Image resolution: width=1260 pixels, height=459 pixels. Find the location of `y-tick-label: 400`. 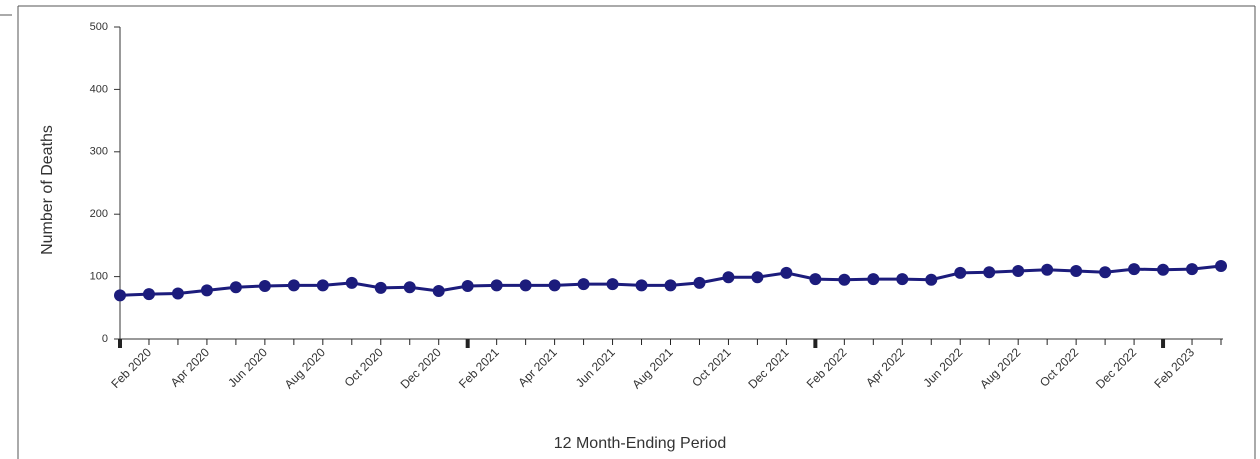

y-tick-label: 400 is located at coordinates (99, 89).